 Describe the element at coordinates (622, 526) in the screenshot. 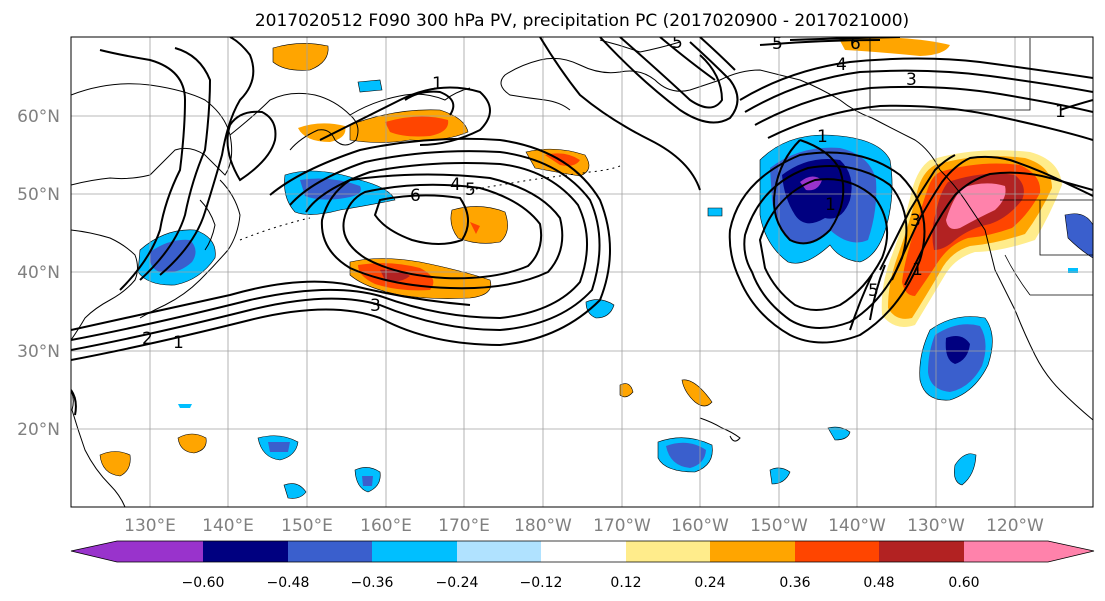

I see `lon-label: 170°W` at that location.